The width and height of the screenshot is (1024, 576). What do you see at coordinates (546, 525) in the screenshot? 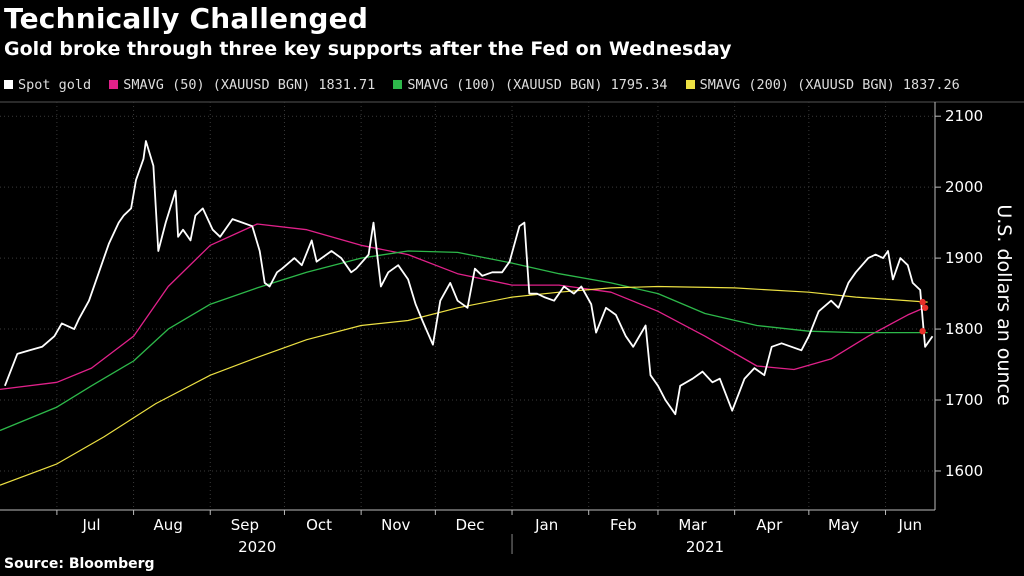
I see `x-tick-label-jan: Jan` at bounding box center [546, 525].